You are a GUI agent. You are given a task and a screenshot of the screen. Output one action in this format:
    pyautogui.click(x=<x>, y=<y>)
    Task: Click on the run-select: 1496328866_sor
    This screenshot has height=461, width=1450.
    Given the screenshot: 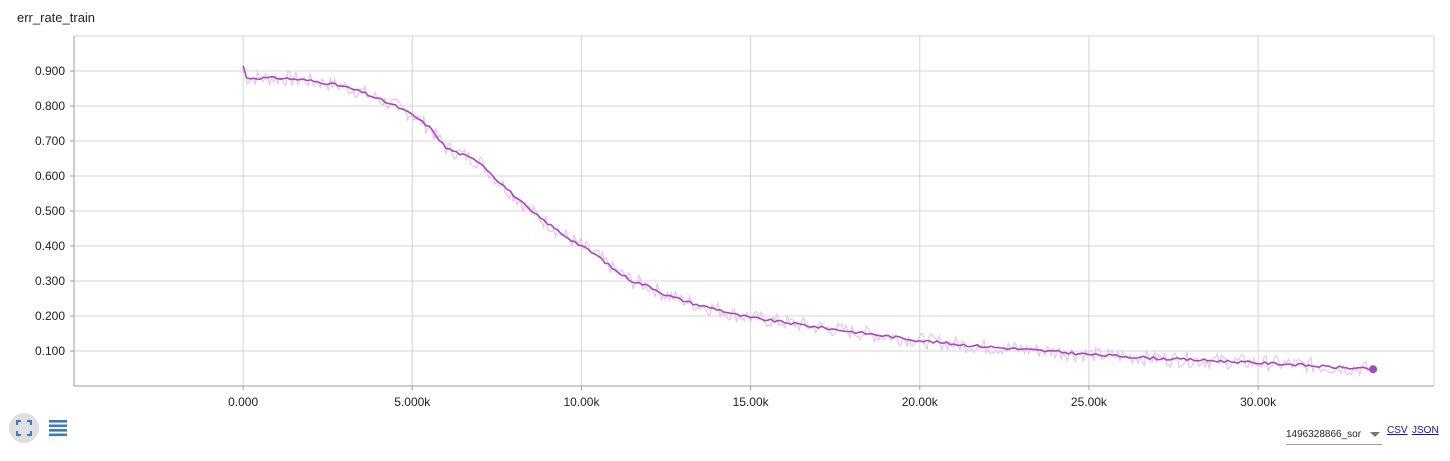 What is the action you would take?
    pyautogui.click(x=1334, y=434)
    